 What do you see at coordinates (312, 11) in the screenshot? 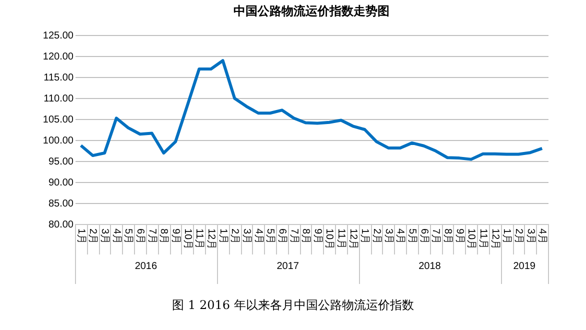
I see `chart-title: 中国公路物流运价指数走势图` at bounding box center [312, 11].